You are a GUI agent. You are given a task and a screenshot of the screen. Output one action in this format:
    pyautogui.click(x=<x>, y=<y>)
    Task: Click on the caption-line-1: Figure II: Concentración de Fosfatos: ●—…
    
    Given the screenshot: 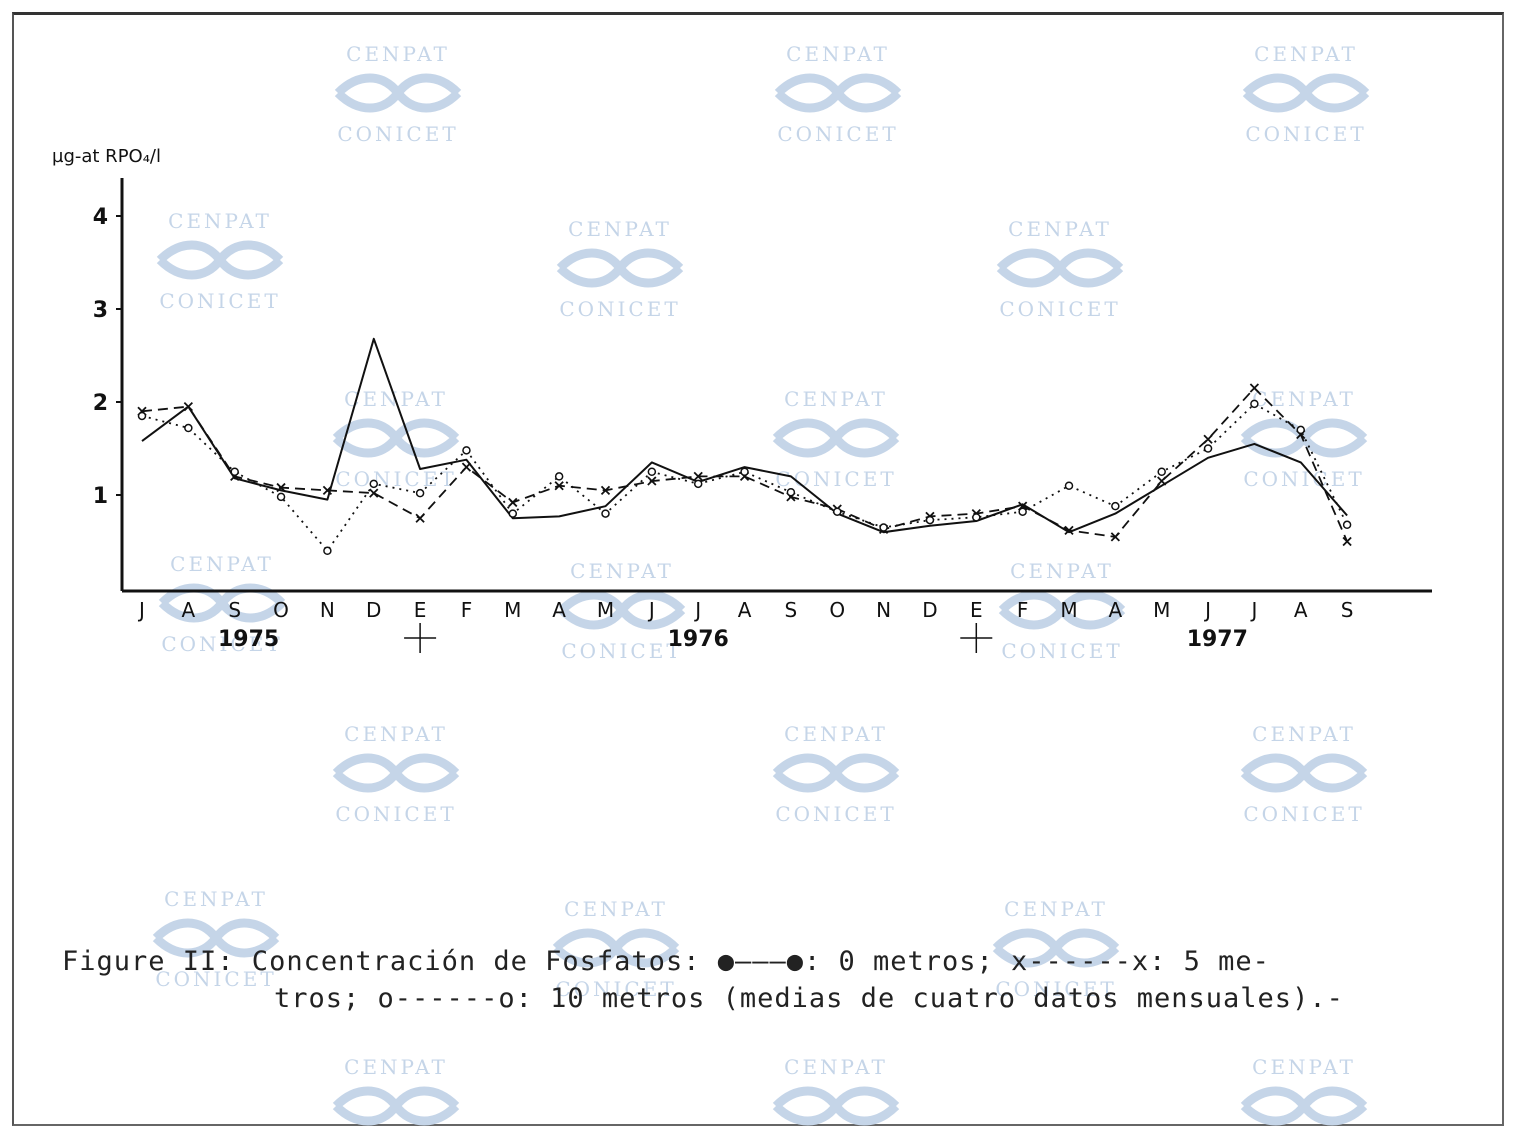 What is the action you would take?
    pyautogui.click(x=666, y=961)
    